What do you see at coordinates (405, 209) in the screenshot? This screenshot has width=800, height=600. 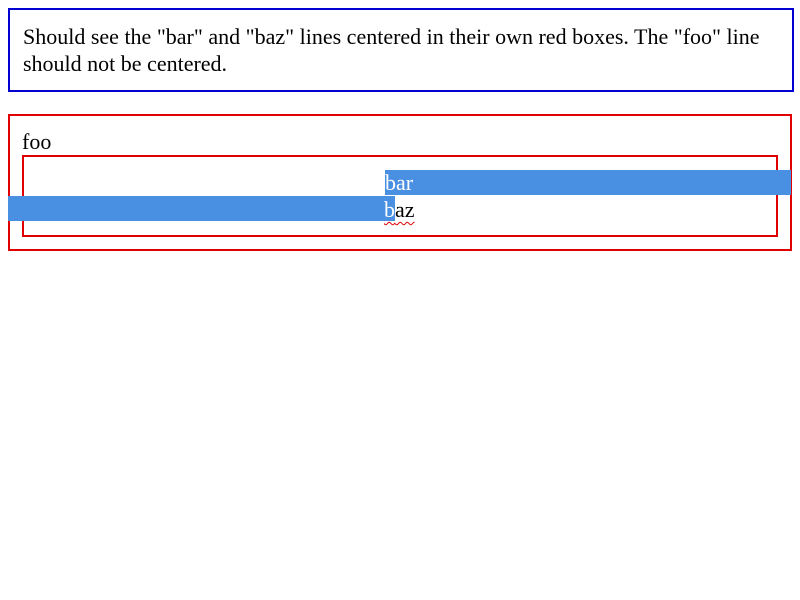 I see `baz-unselected-text: az` at bounding box center [405, 209].